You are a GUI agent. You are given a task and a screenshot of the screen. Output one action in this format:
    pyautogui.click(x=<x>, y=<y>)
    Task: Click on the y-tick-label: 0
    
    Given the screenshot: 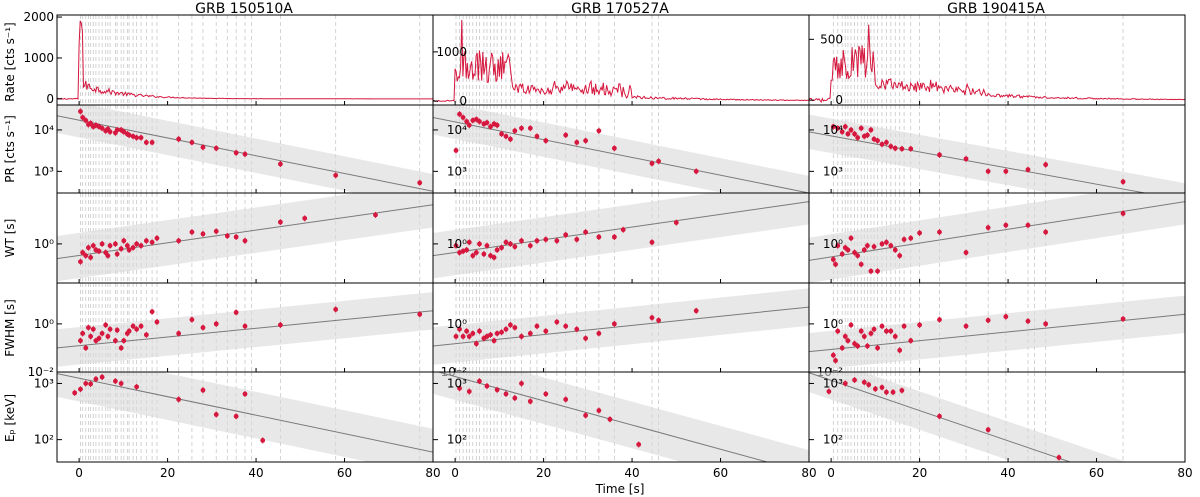 What is the action you would take?
    pyautogui.click(x=50, y=99)
    